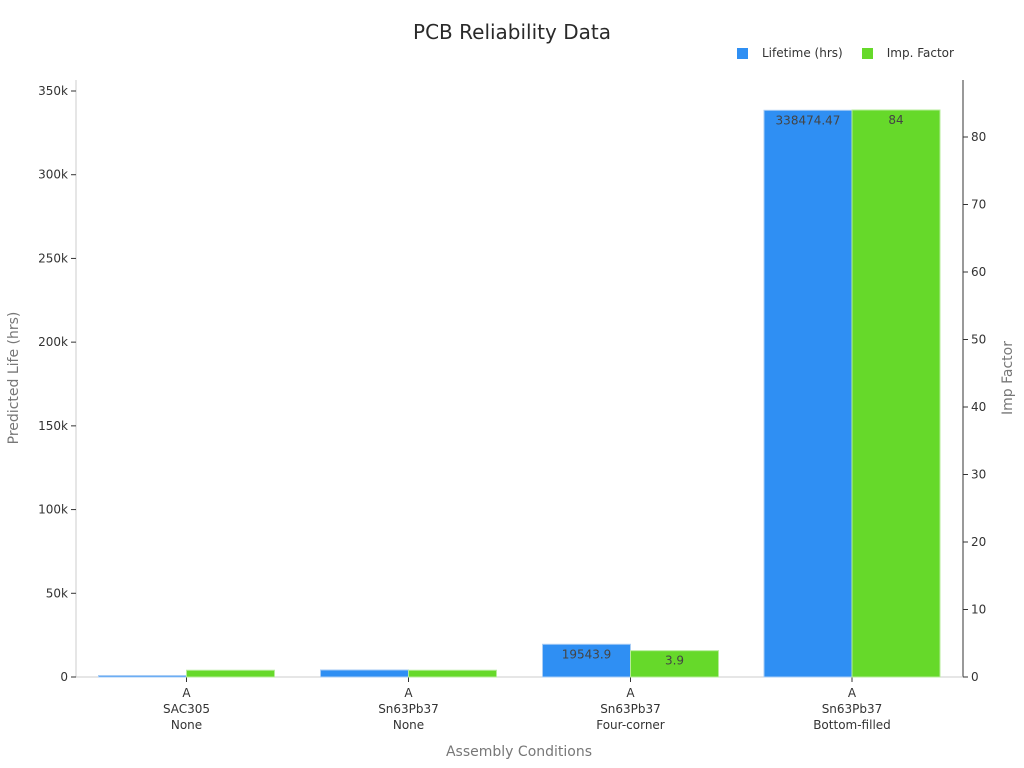 This screenshot has height=768, width=1024. Describe the element at coordinates (855, 53) in the screenshot. I see `legend: Lifetime (hrs) Imp. Factor` at that location.